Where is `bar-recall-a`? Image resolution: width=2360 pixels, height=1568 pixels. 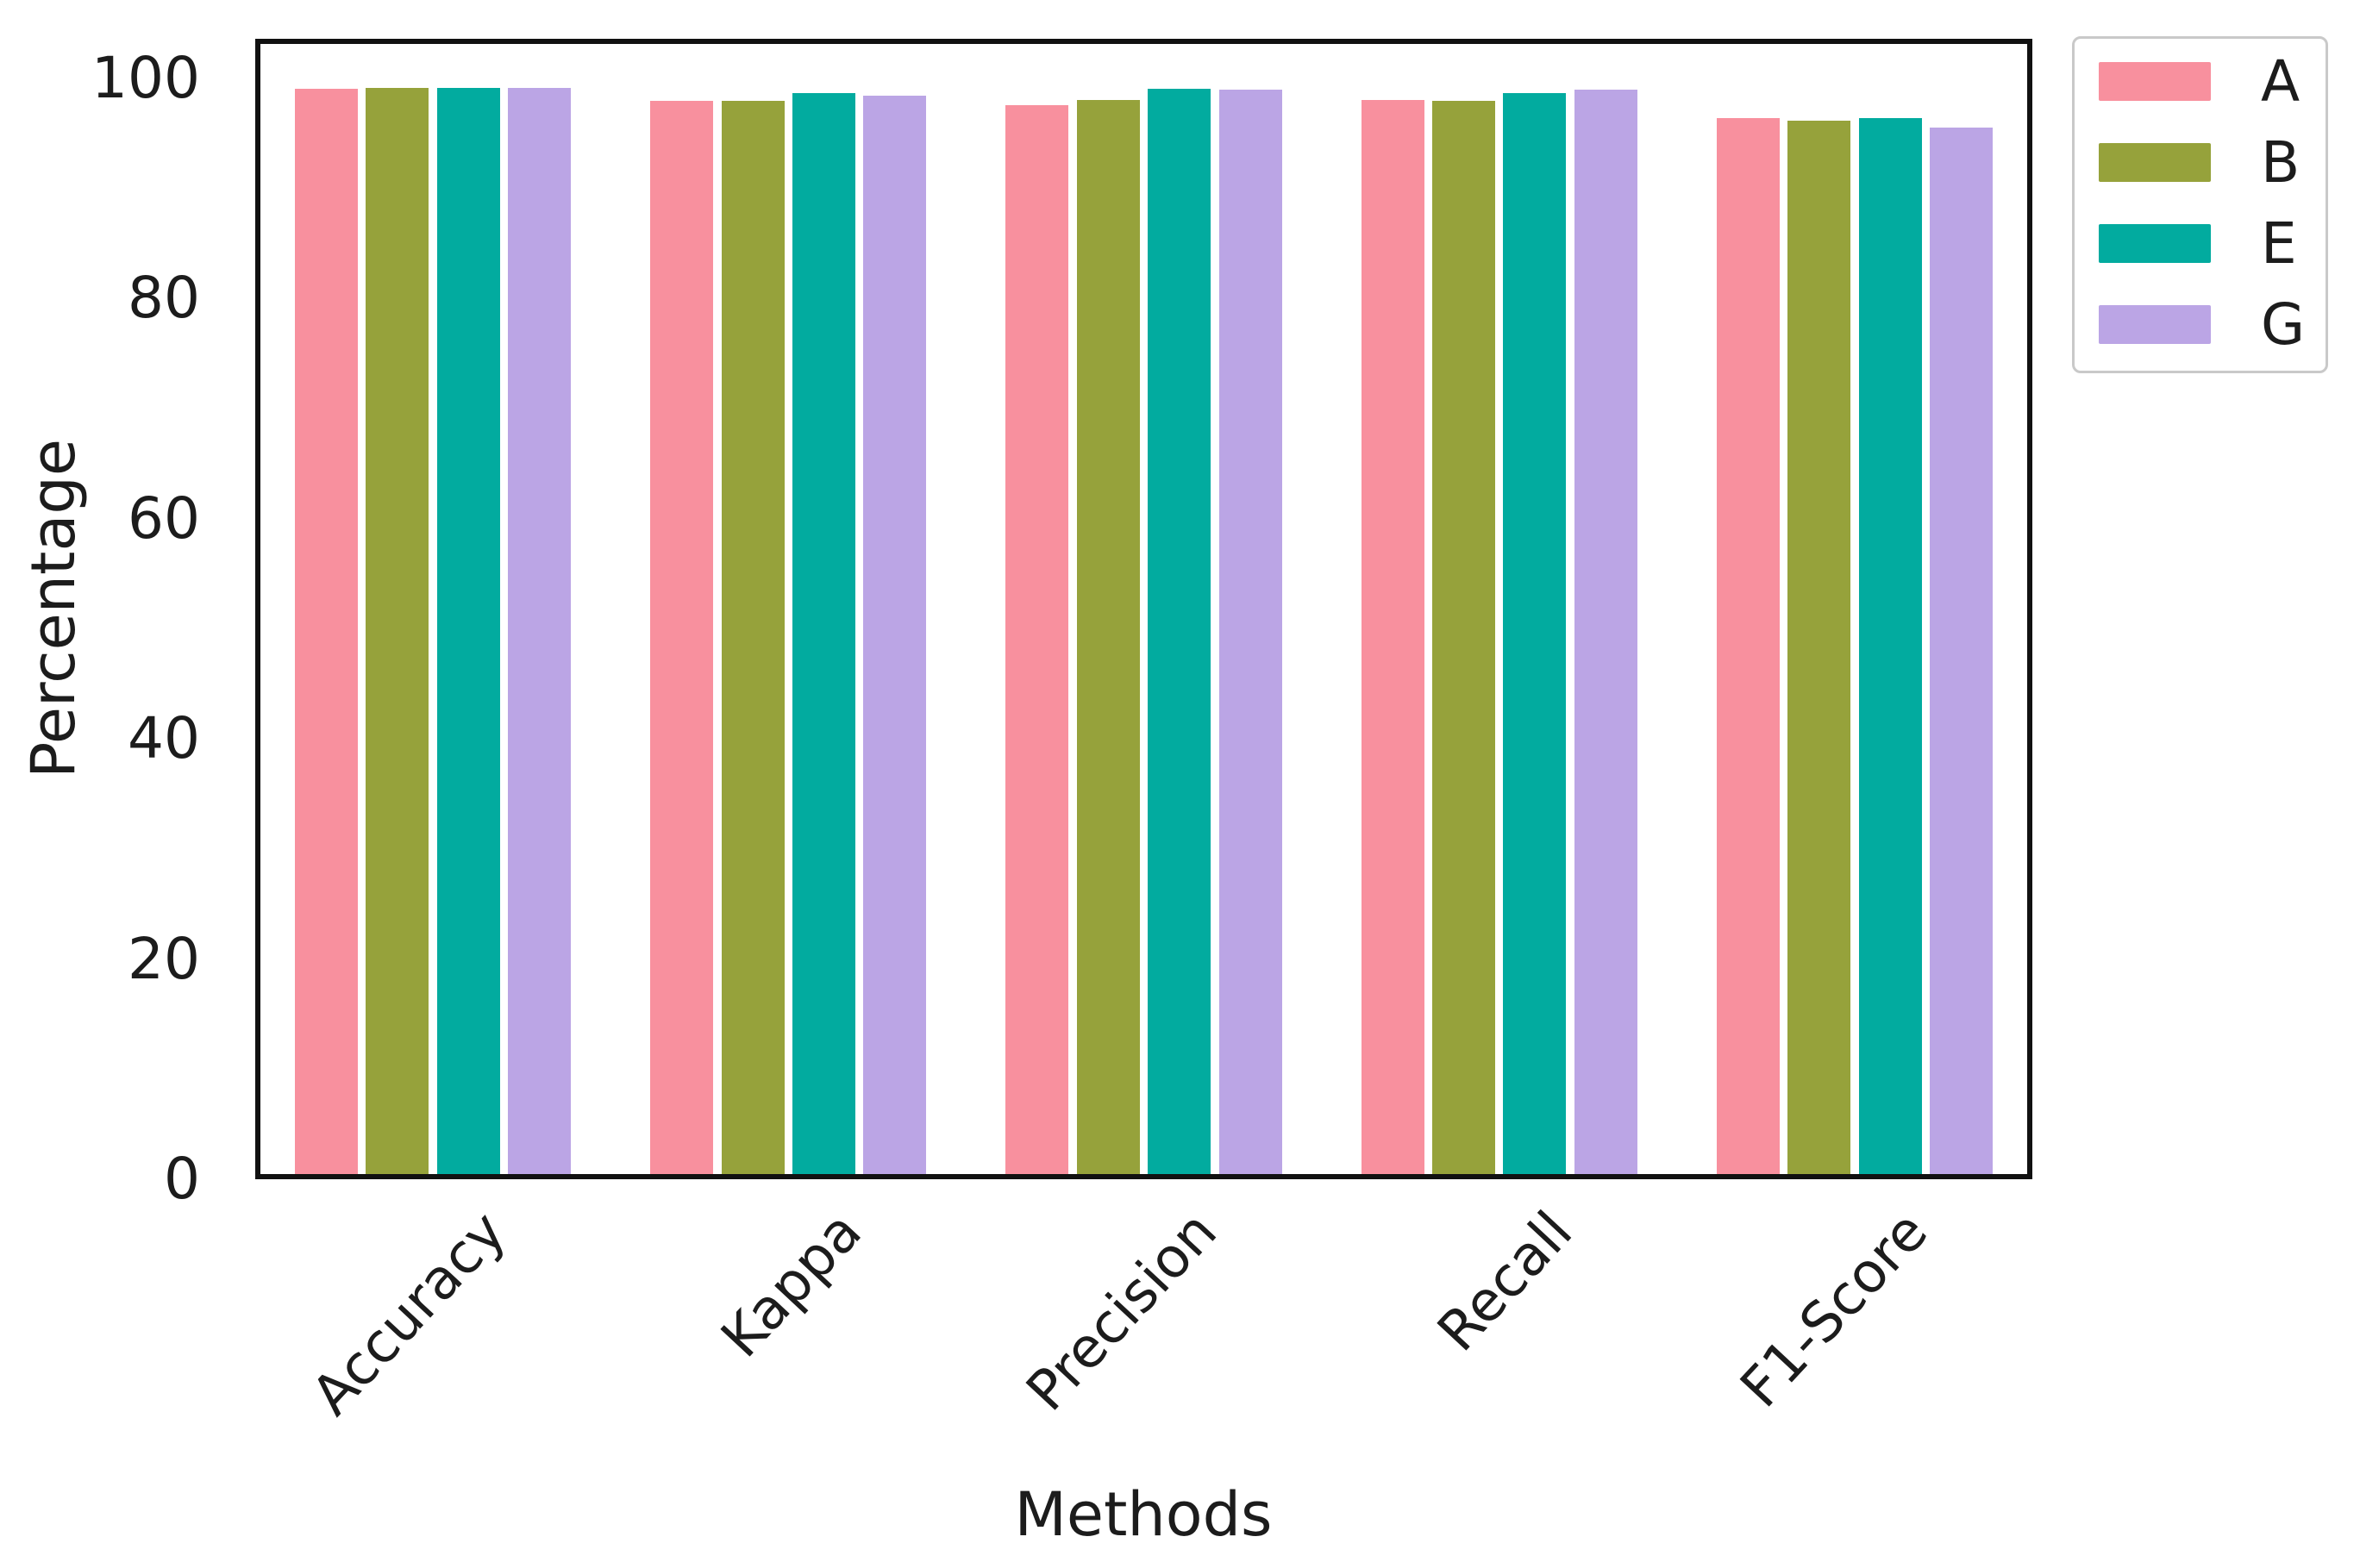
bar-recall-a is located at coordinates (1392, 637).